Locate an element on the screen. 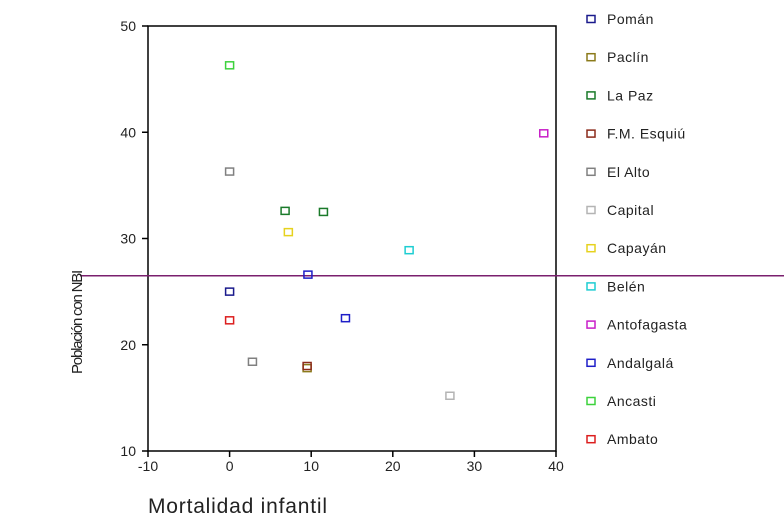 Image resolution: width=784 pixels, height=522 pixels. x-tick-label: 10 is located at coordinates (311, 466).